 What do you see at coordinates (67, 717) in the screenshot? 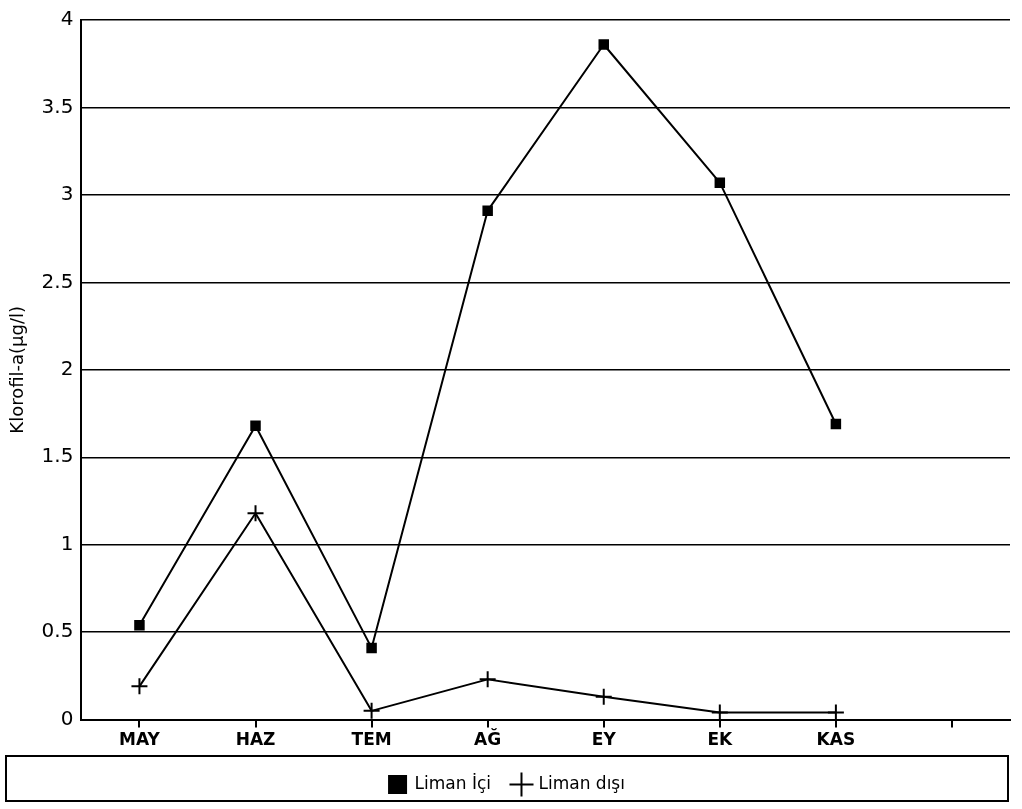
I see `y-tick-label: 0` at bounding box center [67, 717].